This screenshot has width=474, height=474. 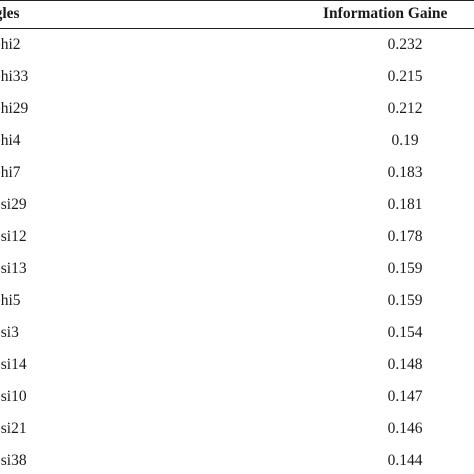 I want to click on table-top-rule, so click(x=237, y=0).